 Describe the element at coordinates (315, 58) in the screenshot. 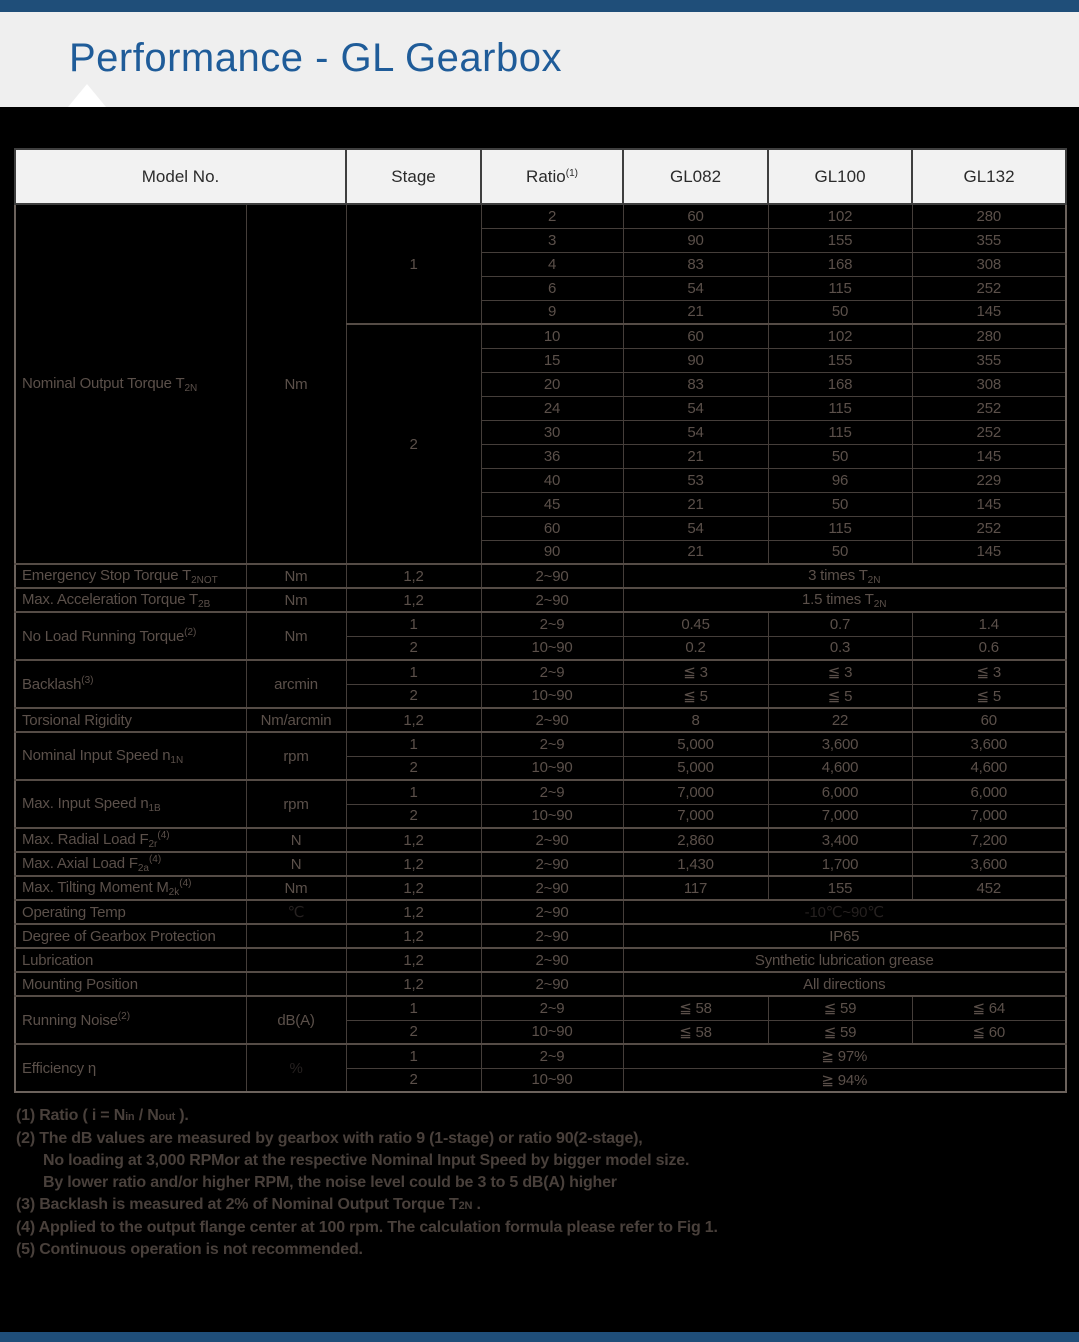

I see `page-title: Performance - GL Gearbox` at that location.